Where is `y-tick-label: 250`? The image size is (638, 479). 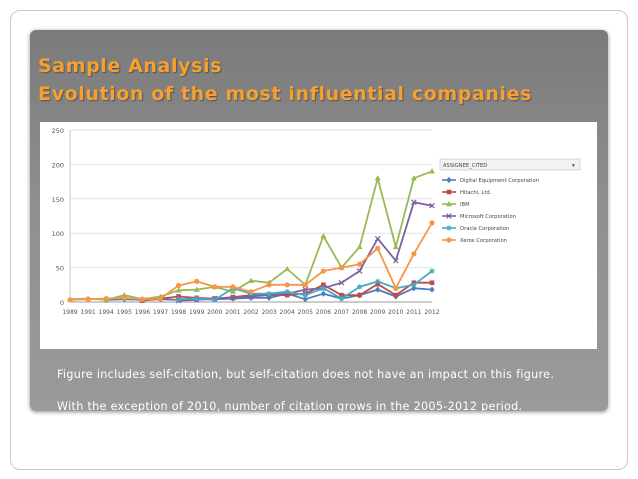
y-tick-label: 250 is located at coordinates (58, 131).